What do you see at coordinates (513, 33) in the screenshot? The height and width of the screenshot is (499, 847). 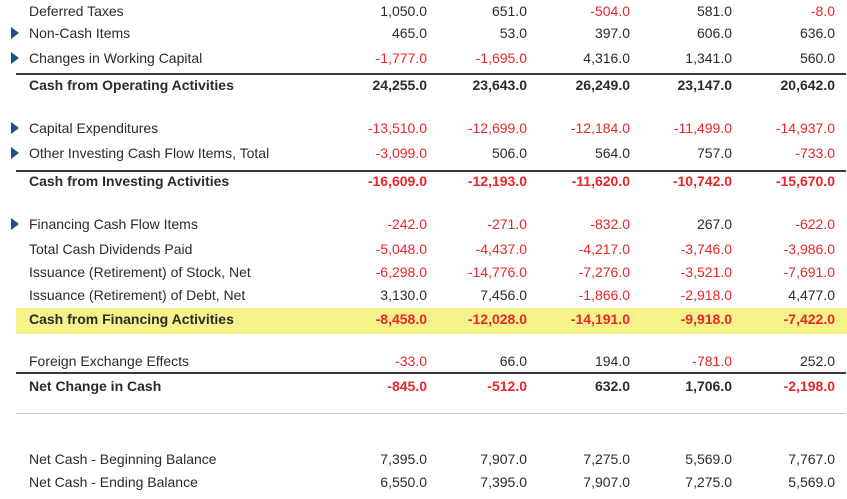 I see `value-cell: 53.0` at bounding box center [513, 33].